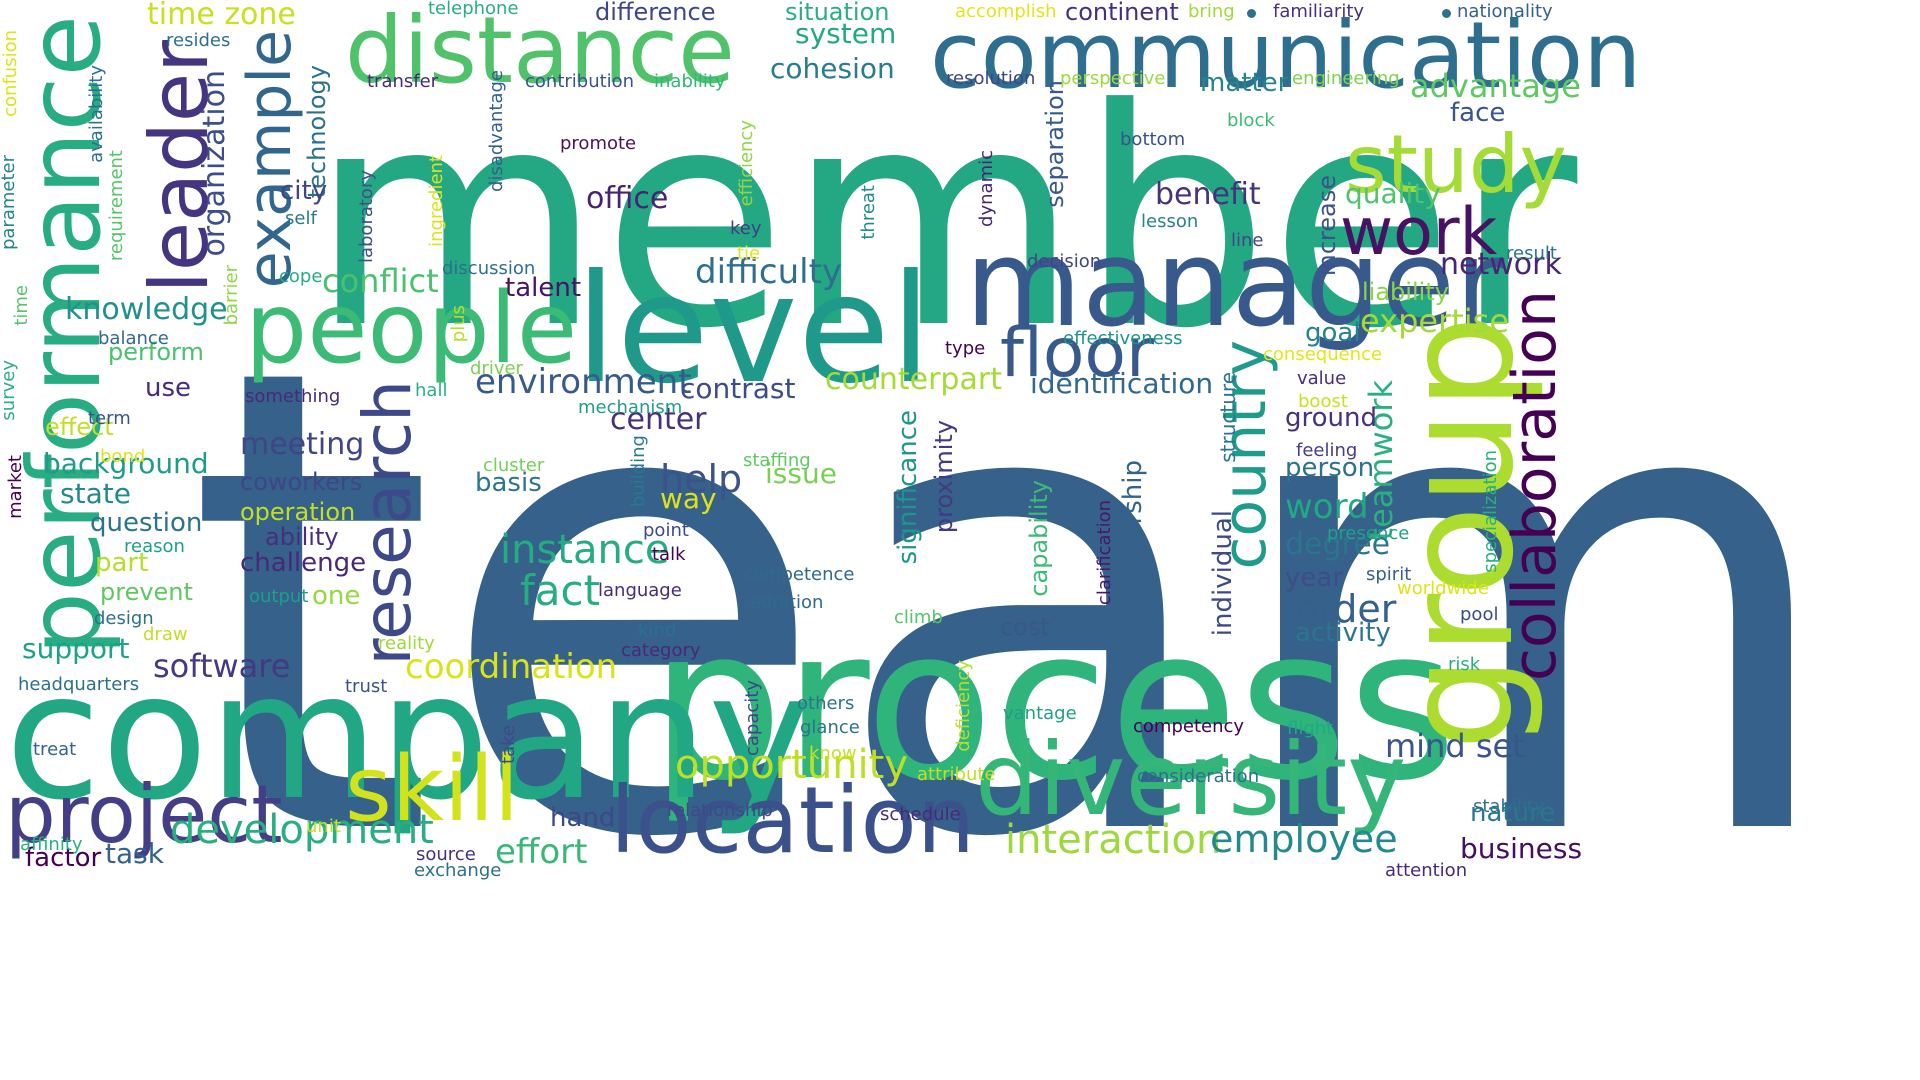 This screenshot has width=1920, height=1080. Describe the element at coordinates (1247, 240) in the screenshot. I see `word-line: line` at that location.